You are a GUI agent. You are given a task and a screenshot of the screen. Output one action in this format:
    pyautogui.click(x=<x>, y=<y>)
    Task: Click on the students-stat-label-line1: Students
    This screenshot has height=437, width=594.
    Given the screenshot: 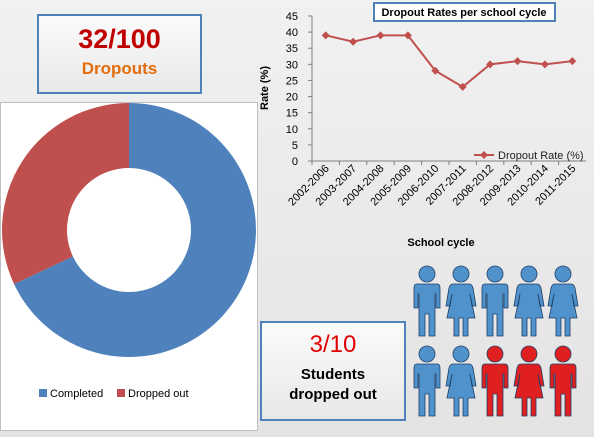 What is the action you would take?
    pyautogui.click(x=333, y=374)
    